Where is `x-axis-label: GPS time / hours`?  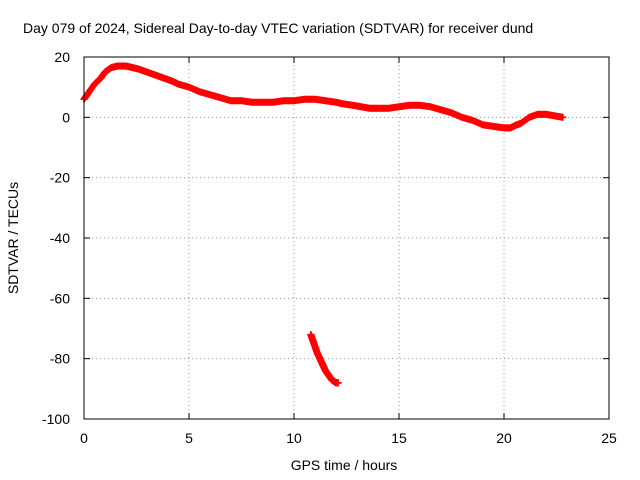
x-axis-label: GPS time / hours is located at coordinates (344, 465).